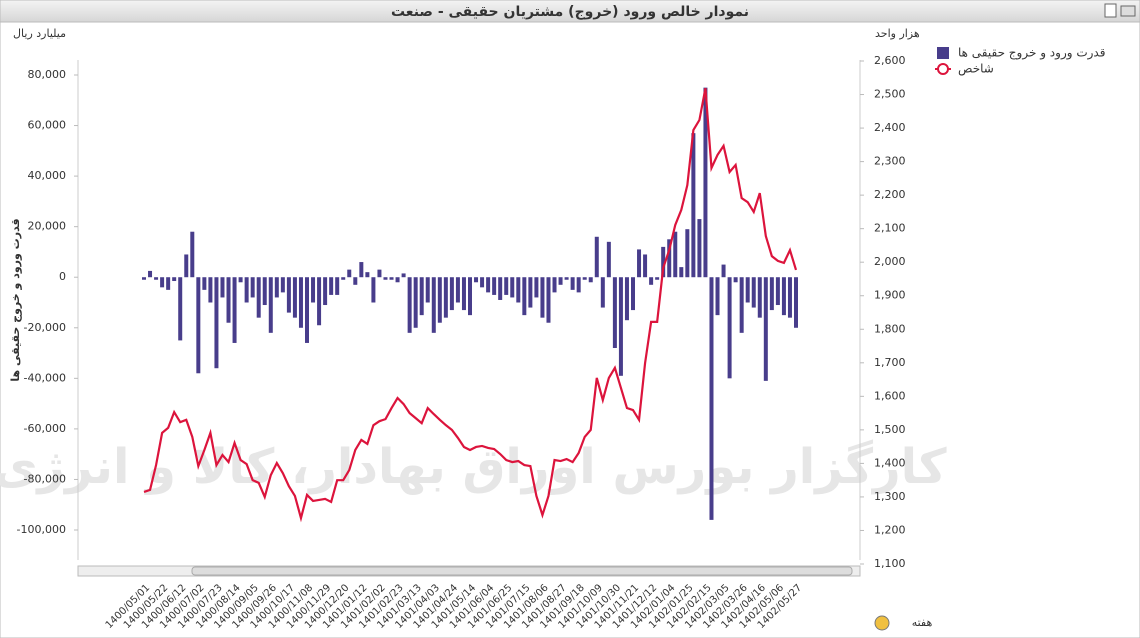 This screenshot has height=638, width=1140. I want to click on y-tick-label: 0, so click(62, 276).